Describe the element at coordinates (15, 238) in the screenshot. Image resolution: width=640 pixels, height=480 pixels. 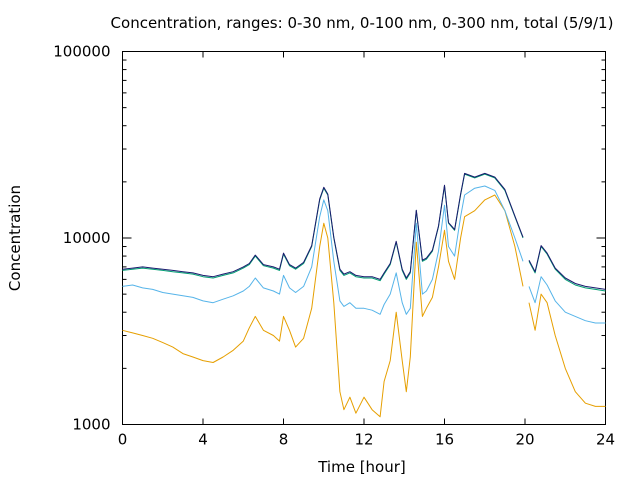
I see `y-axis-label: Concentration` at that location.